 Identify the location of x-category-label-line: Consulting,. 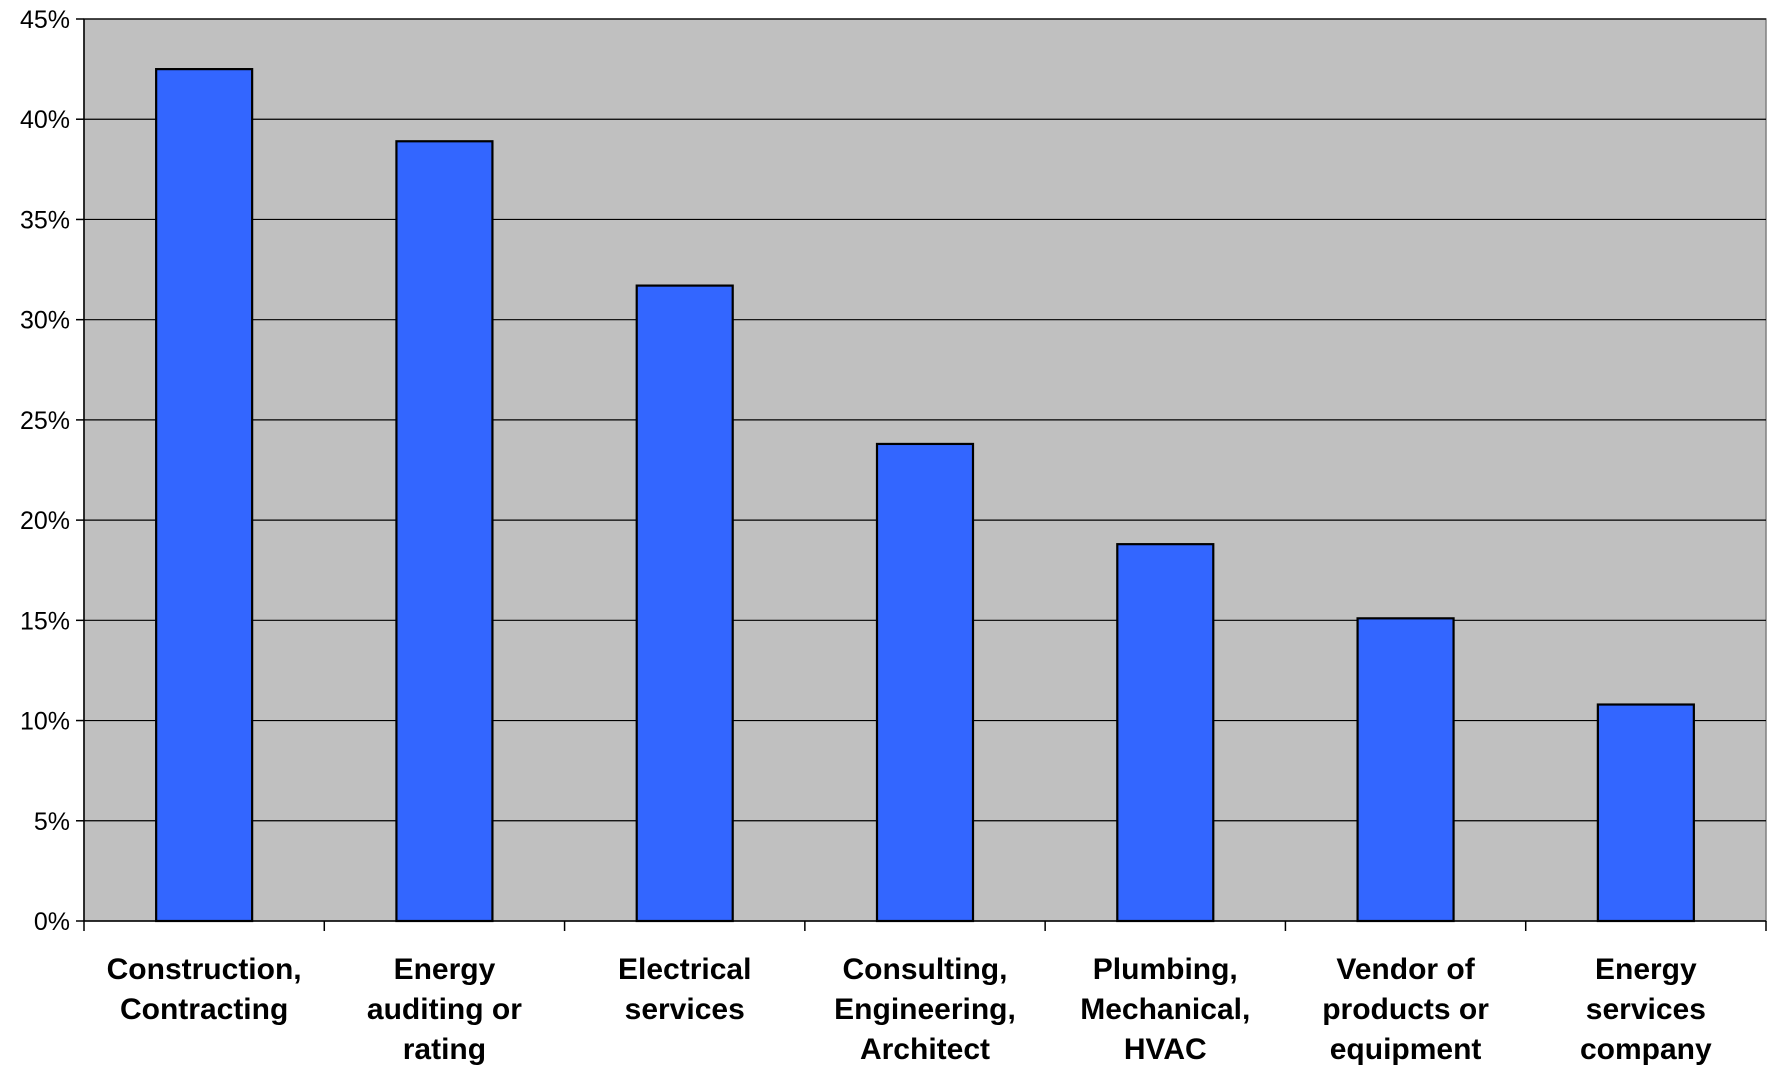
(925, 969).